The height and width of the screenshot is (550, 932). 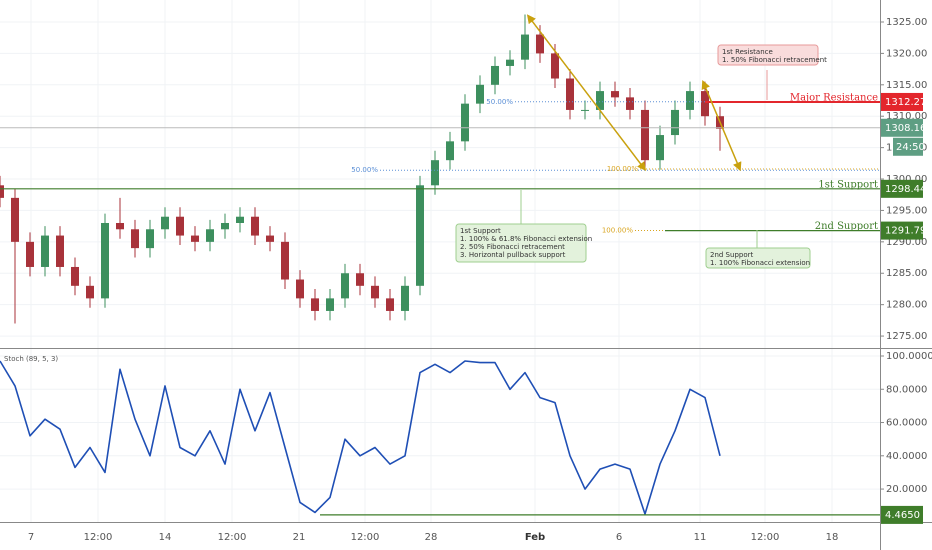 What do you see at coordinates (299, 537) in the screenshot?
I see `x-tick-label: 21` at bounding box center [299, 537].